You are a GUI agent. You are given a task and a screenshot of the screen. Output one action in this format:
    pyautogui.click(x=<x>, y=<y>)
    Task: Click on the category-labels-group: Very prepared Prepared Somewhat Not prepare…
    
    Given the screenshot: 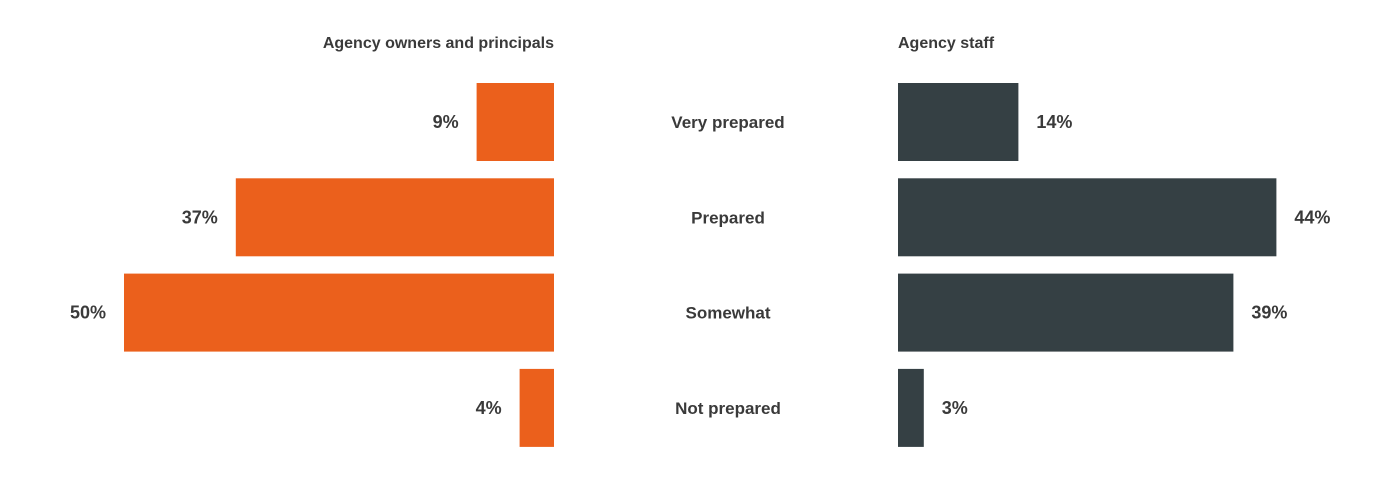 What is the action you would take?
    pyautogui.click(x=727, y=265)
    